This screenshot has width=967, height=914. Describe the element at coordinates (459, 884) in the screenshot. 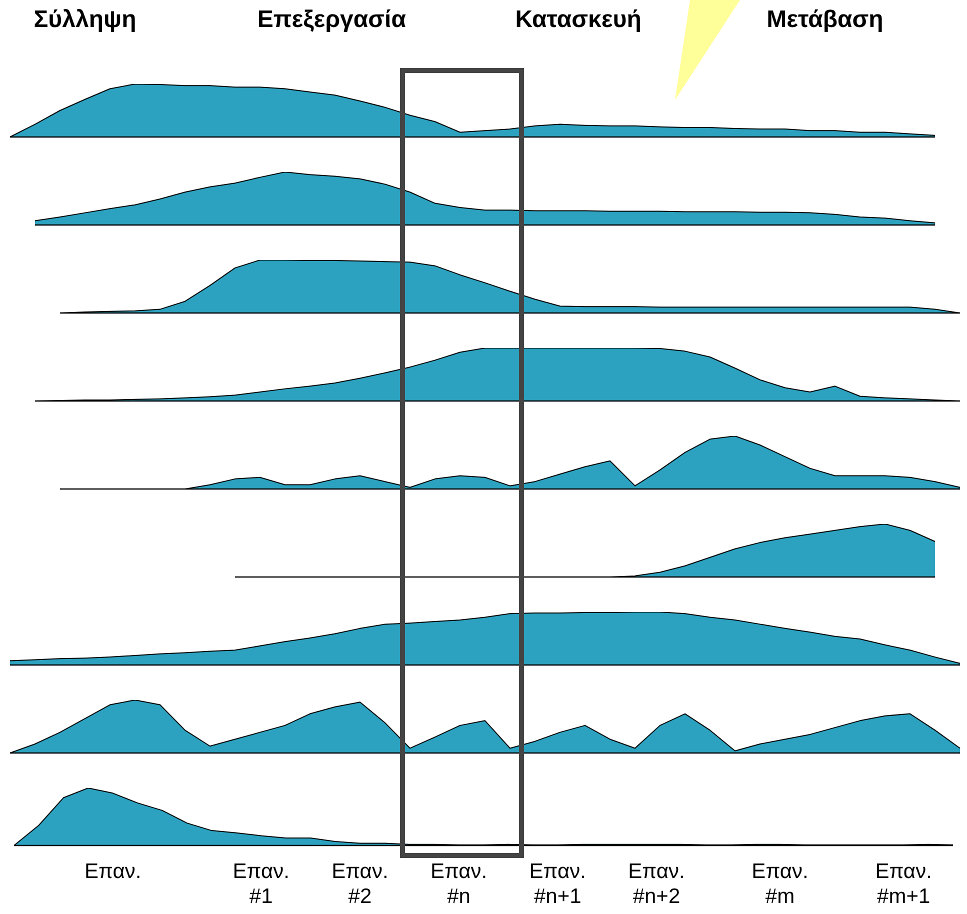

I see `x-tick-label: Επαν. #n` at that location.